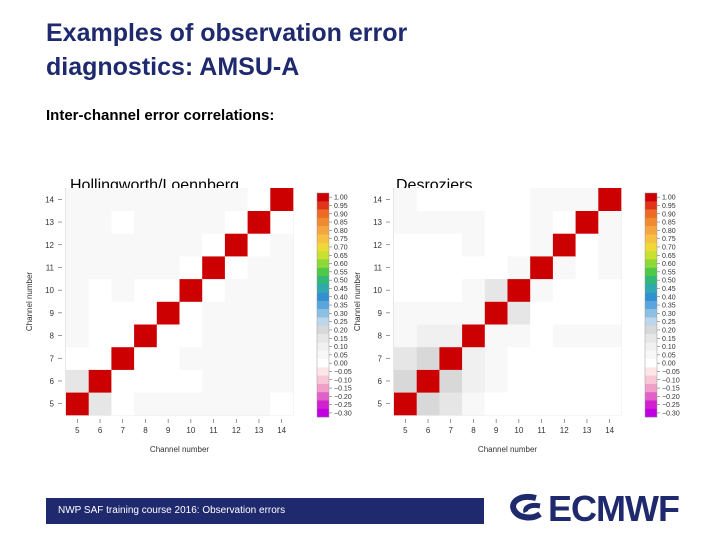 The height and width of the screenshot is (540, 720). I want to click on y-tick-label: 14, so click(377, 199).